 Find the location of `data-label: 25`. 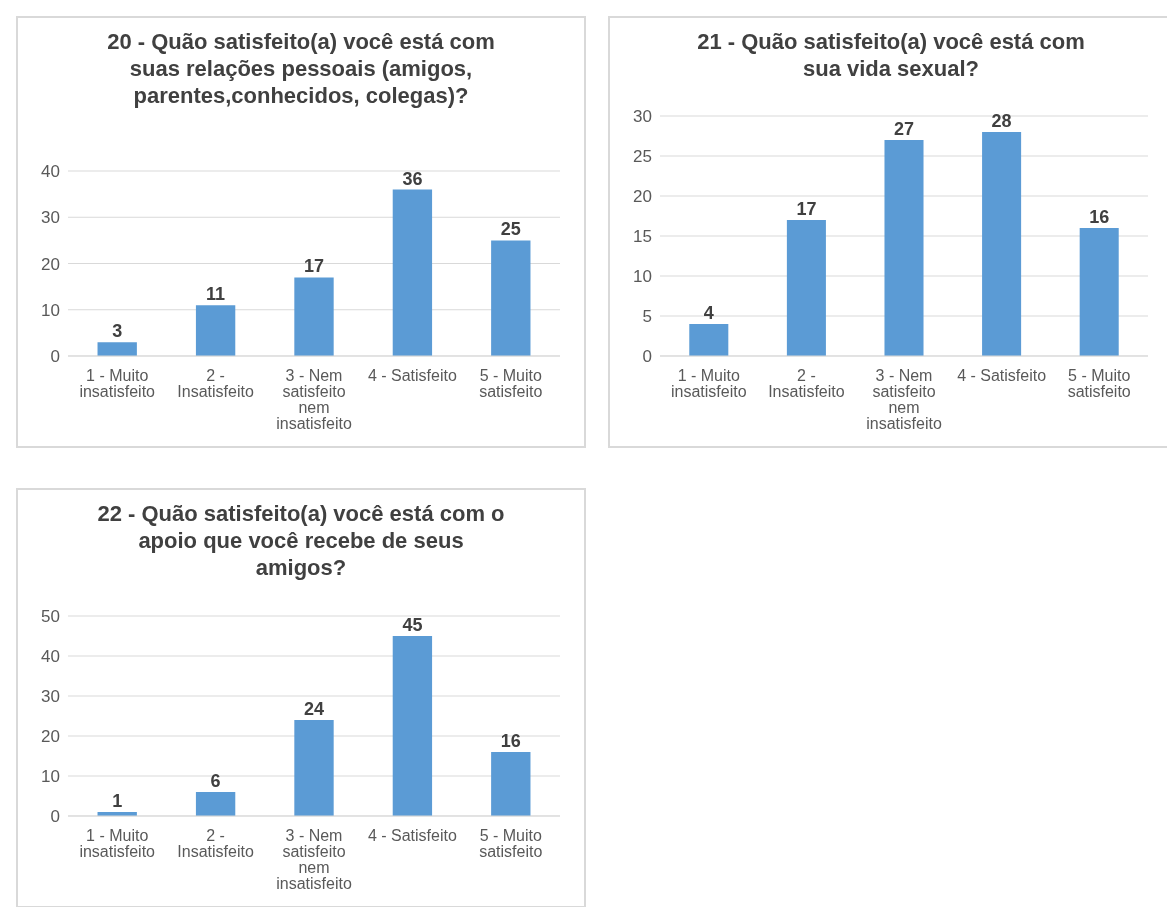

data-label: 25 is located at coordinates (510, 229).